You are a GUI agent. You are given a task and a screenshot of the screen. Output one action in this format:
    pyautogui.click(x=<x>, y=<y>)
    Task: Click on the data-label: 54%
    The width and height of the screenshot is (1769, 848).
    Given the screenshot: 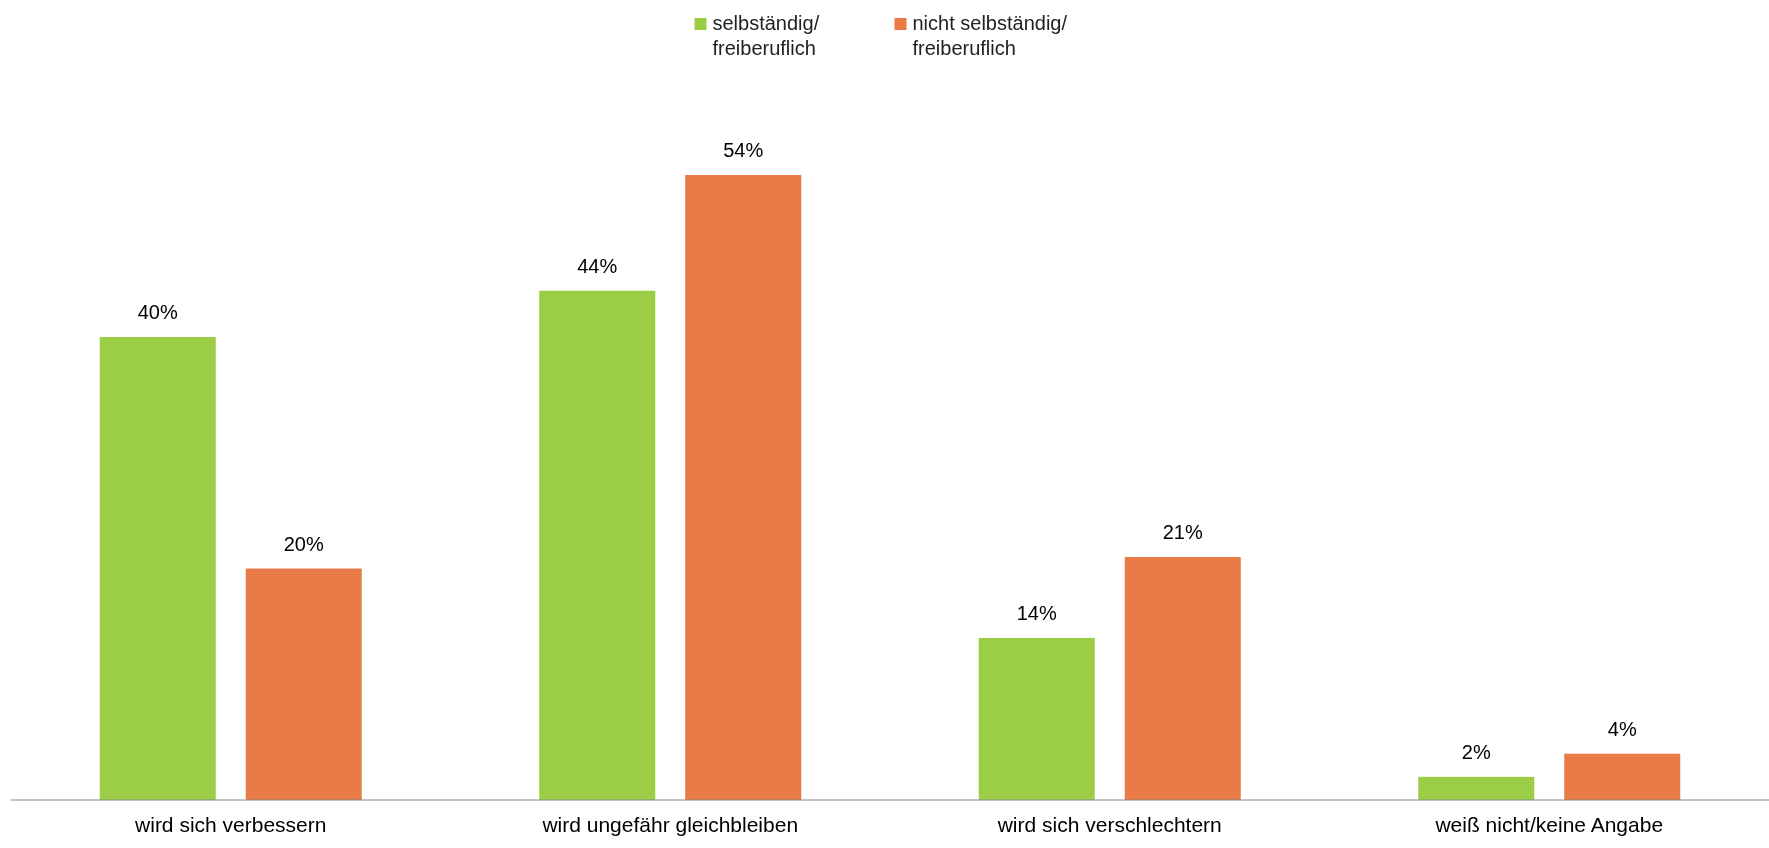 What is the action you would take?
    pyautogui.click(x=743, y=150)
    